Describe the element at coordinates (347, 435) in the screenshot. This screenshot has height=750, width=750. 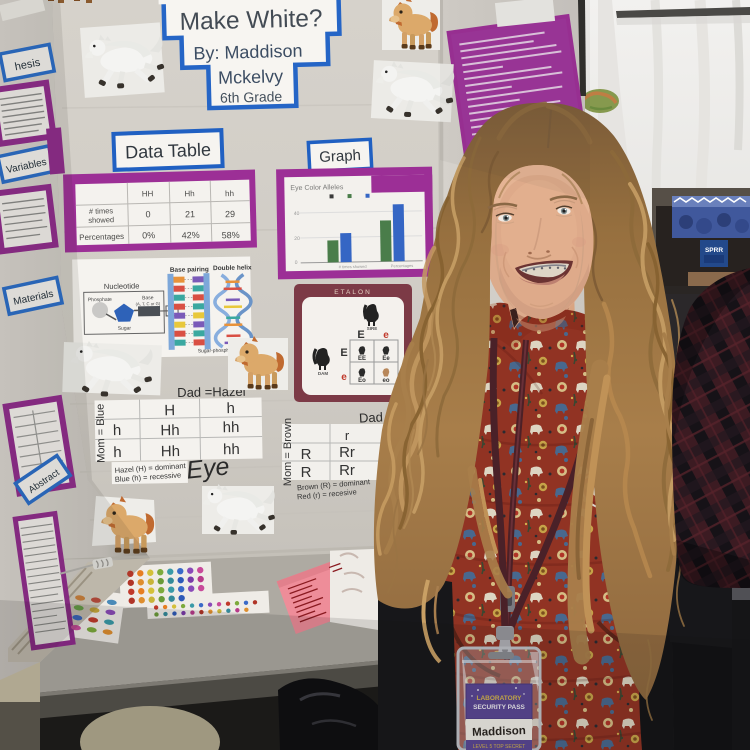
I see `svg-text: r` at that location.